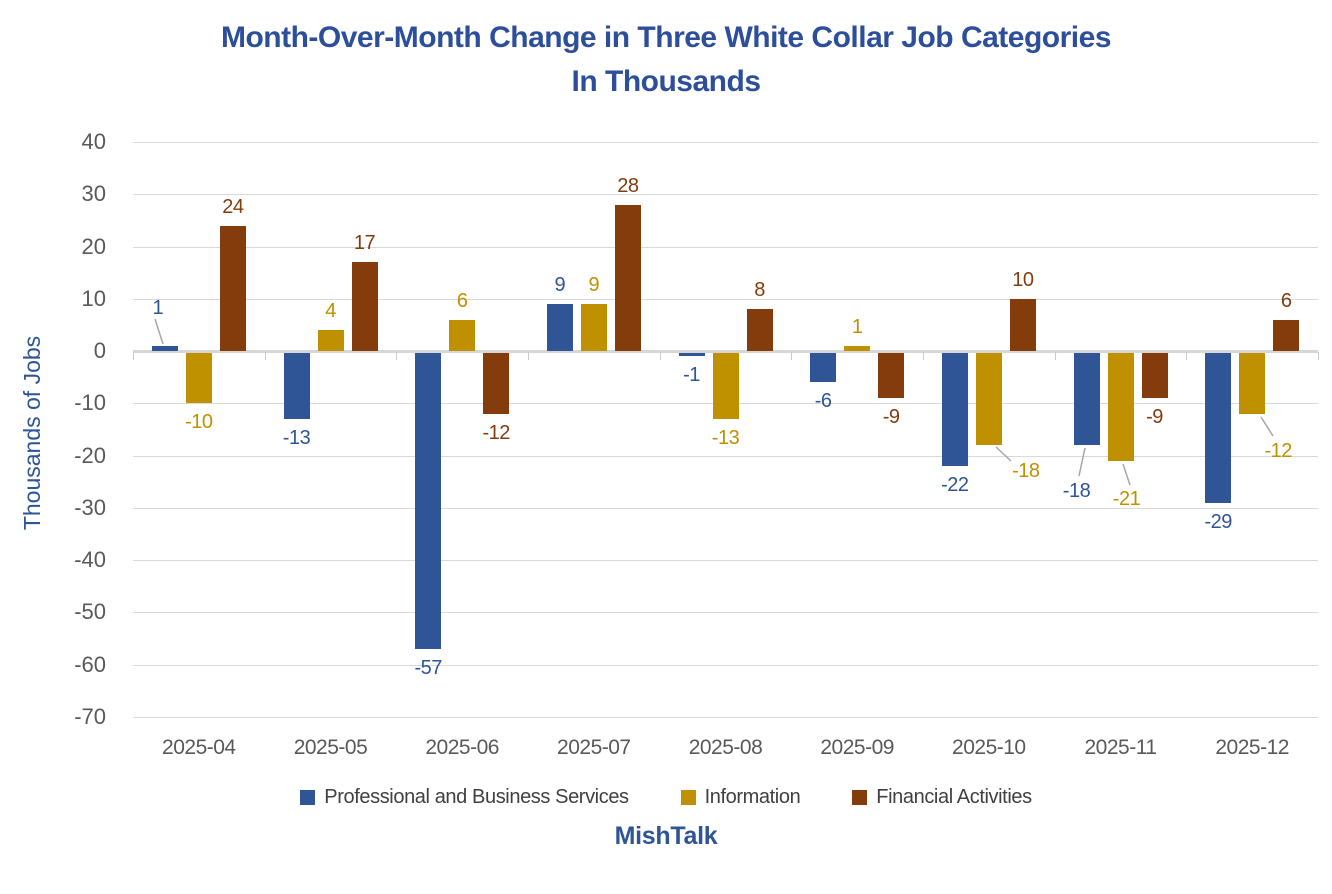 This screenshot has width=1332, height=894. I want to click on gridline--60, so click(725, 665).